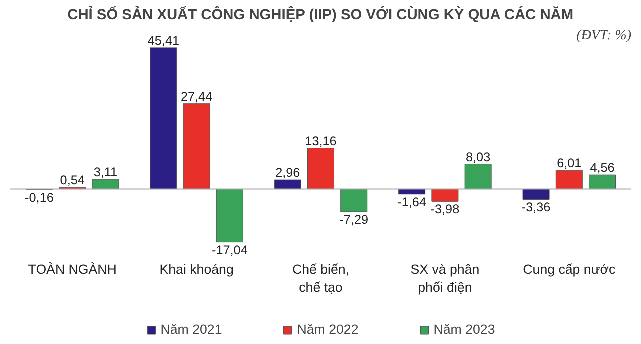 This screenshot has width=641, height=344. Describe the element at coordinates (106, 173) in the screenshot. I see `data-label: 3,11` at that location.